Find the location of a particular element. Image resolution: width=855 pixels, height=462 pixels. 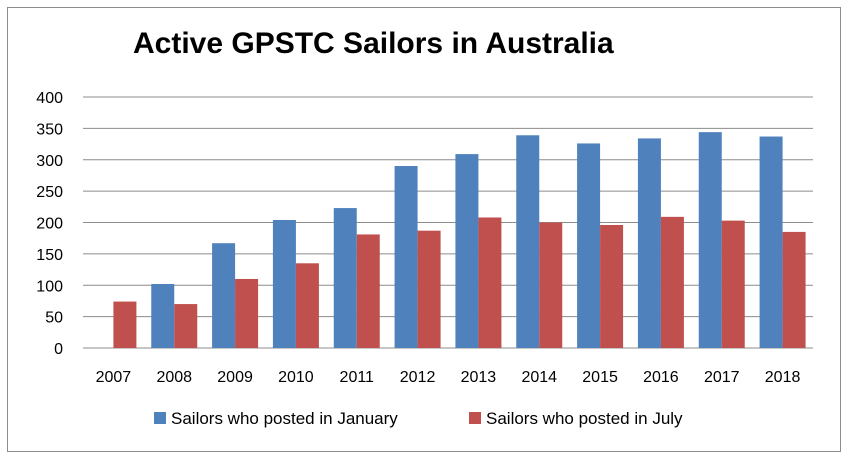

x-tick-label: 2009 is located at coordinates (235, 377).